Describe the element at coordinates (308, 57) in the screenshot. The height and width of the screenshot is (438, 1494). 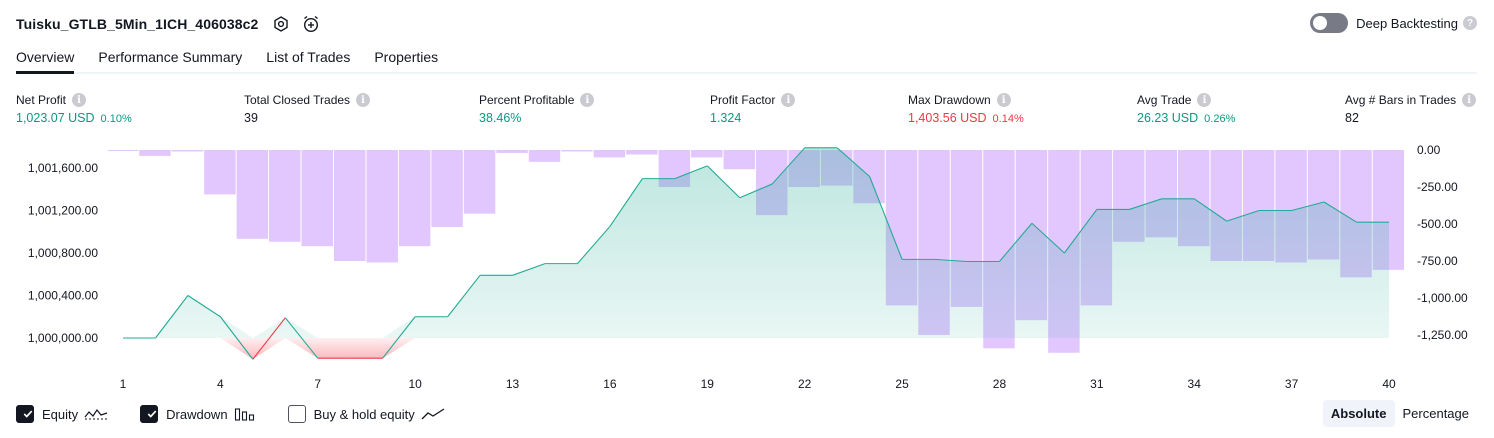
I see `tab-list-of-trades: List of Trades` at that location.